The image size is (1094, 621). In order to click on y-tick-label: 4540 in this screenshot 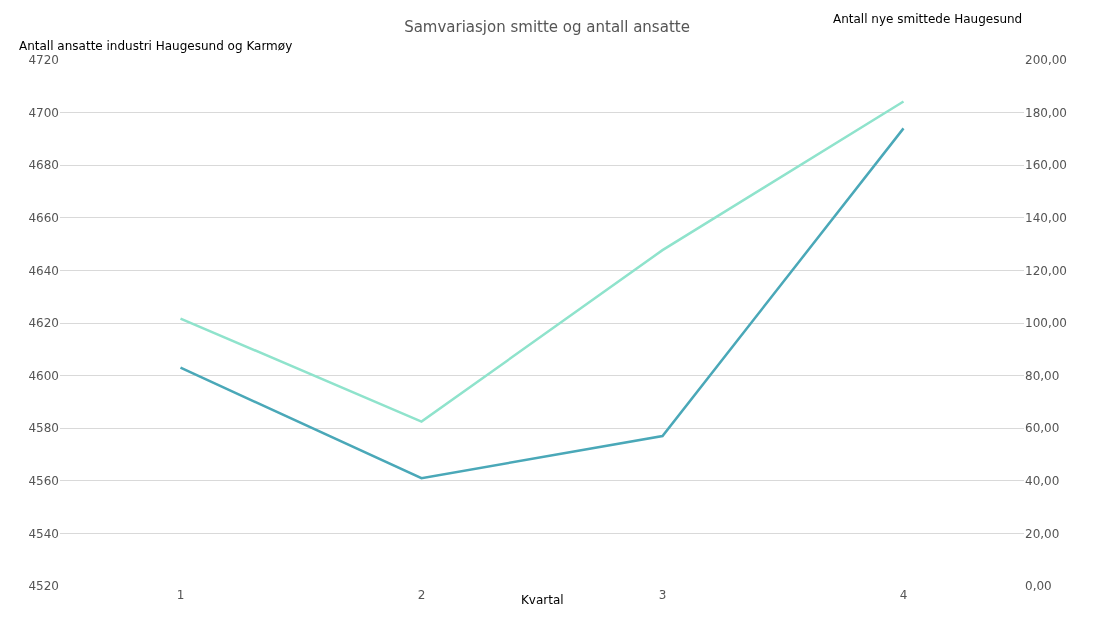, I will do `click(43, 533)`.